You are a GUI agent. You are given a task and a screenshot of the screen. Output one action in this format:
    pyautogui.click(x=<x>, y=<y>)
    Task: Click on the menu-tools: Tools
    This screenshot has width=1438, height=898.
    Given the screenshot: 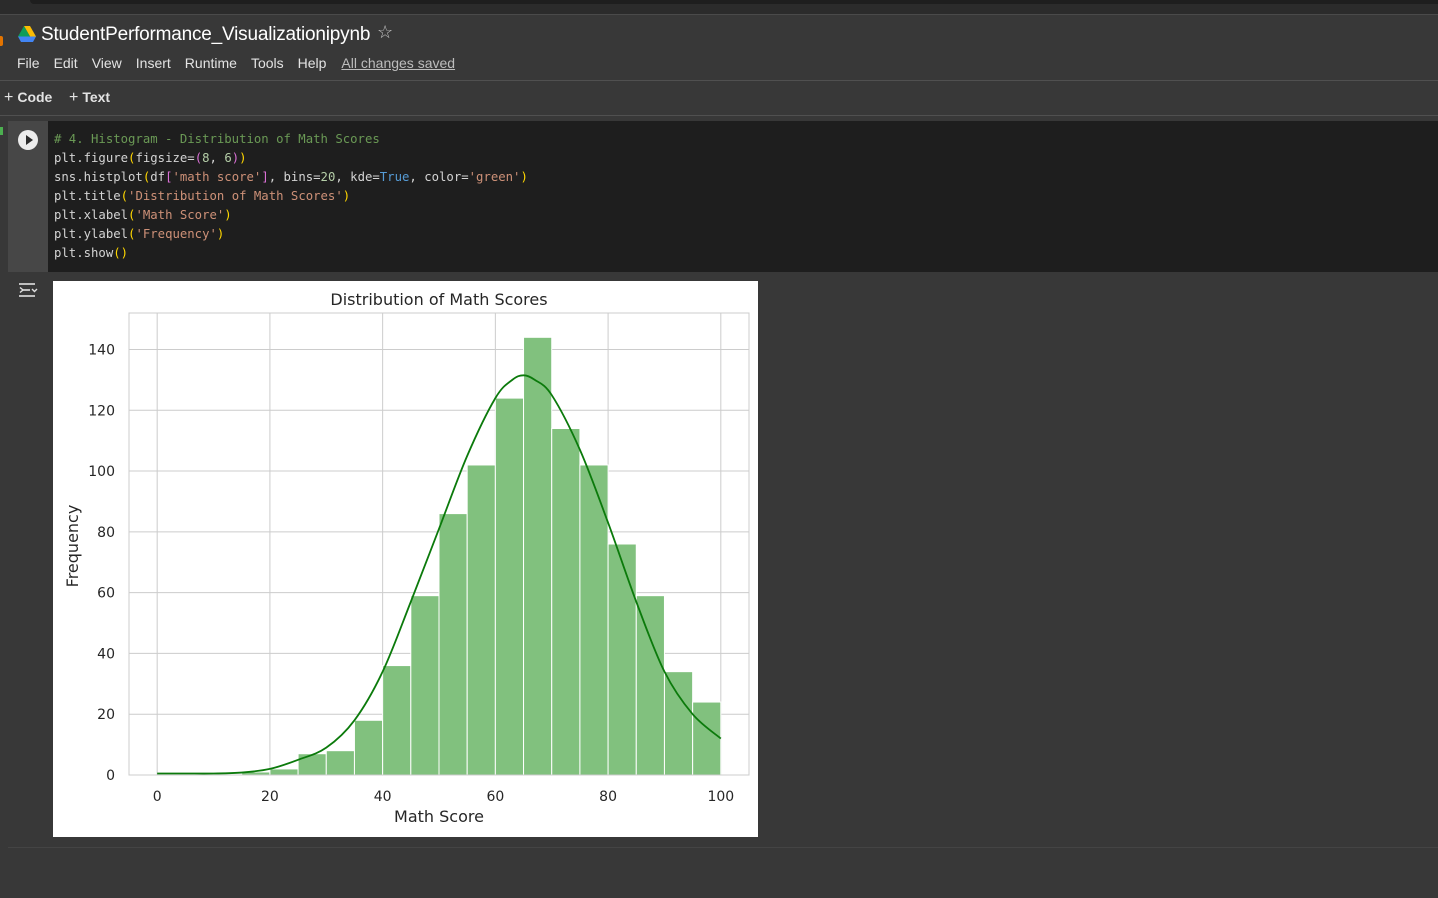 What is the action you would take?
    pyautogui.click(x=267, y=63)
    